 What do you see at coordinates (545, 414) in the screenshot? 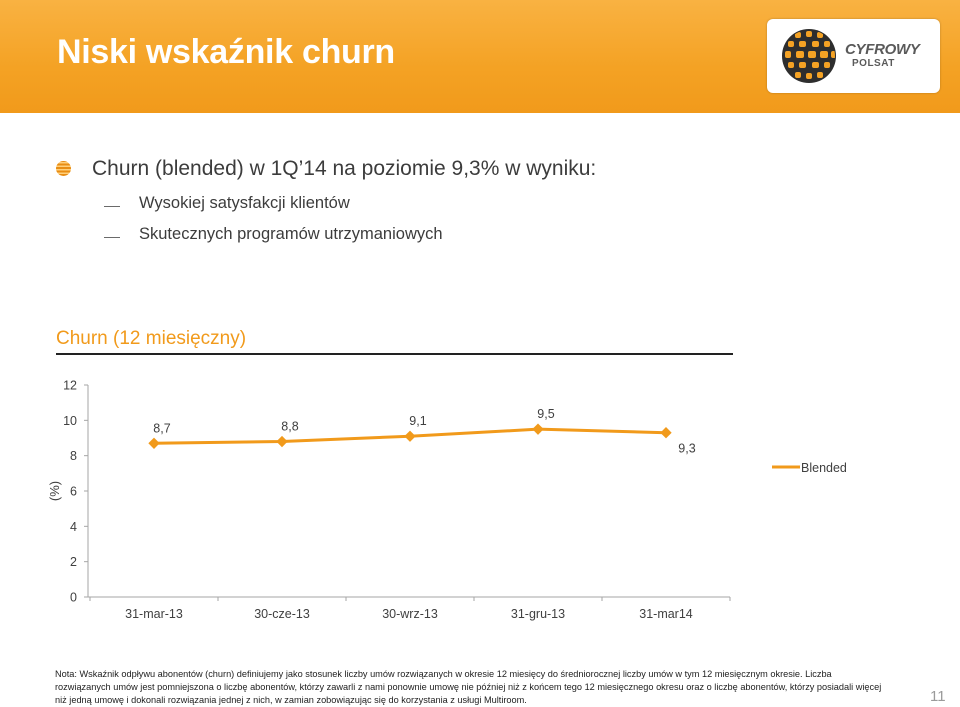
I see `data-label: 9,5` at bounding box center [545, 414].